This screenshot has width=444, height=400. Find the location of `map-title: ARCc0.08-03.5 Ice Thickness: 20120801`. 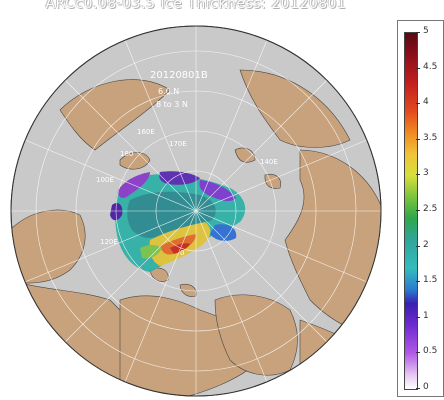

map-title: ARCc0.08-03.5 Ice Thickness: 20120801 is located at coordinates (196, 6).